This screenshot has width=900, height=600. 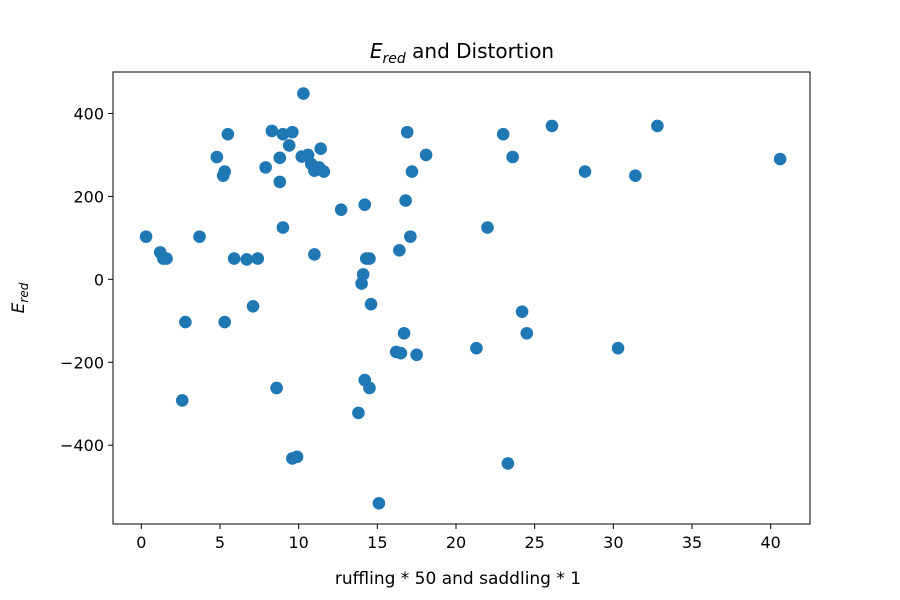 I want to click on x-tick-label: 25, so click(x=534, y=542).